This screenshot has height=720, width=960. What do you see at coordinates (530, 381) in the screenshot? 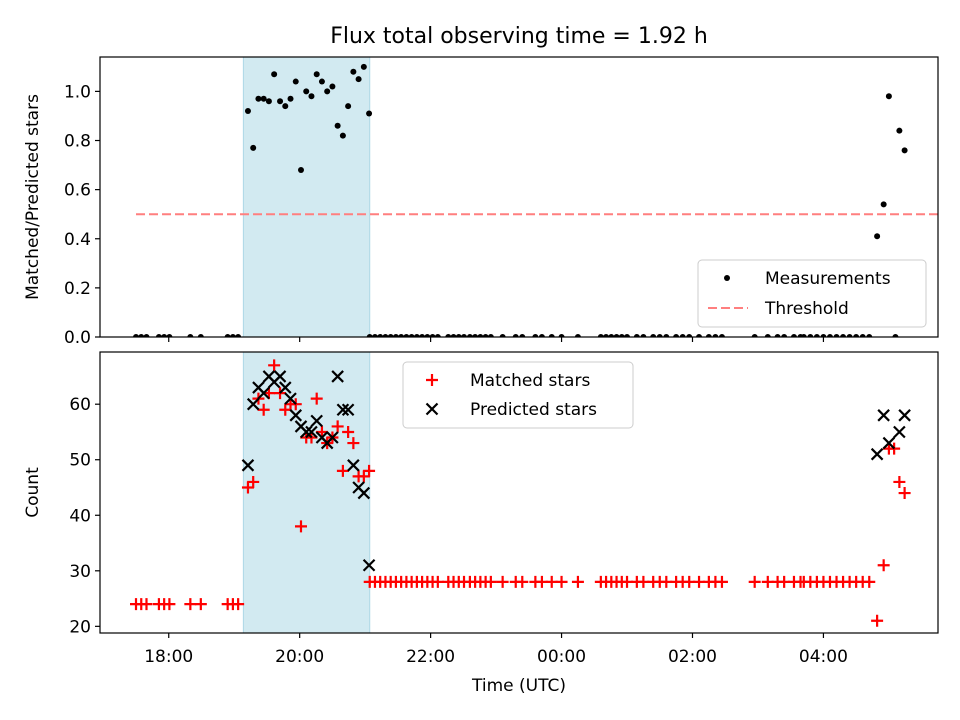
I see `legend-matched-label: Matched stars` at bounding box center [530, 381].